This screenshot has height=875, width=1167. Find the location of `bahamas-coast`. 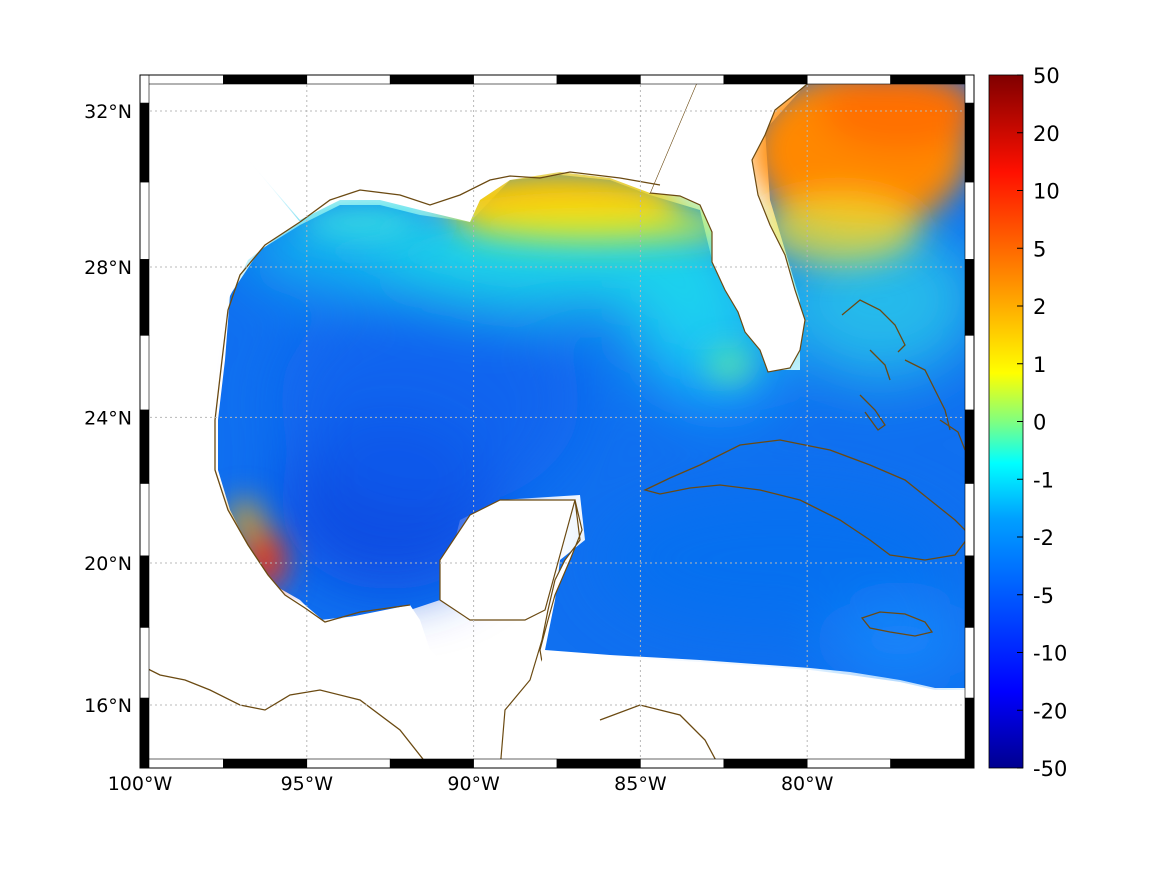

bahamas-coast is located at coordinates (896, 365).